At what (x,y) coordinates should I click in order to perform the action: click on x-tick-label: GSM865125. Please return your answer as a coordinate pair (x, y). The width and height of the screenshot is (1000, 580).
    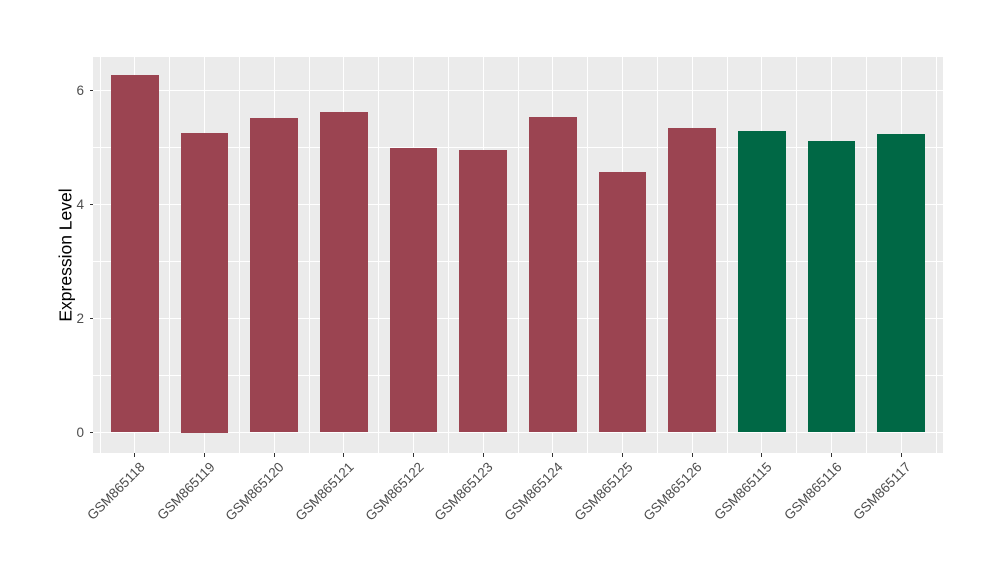
    Looking at the image, I should click on (603, 491).